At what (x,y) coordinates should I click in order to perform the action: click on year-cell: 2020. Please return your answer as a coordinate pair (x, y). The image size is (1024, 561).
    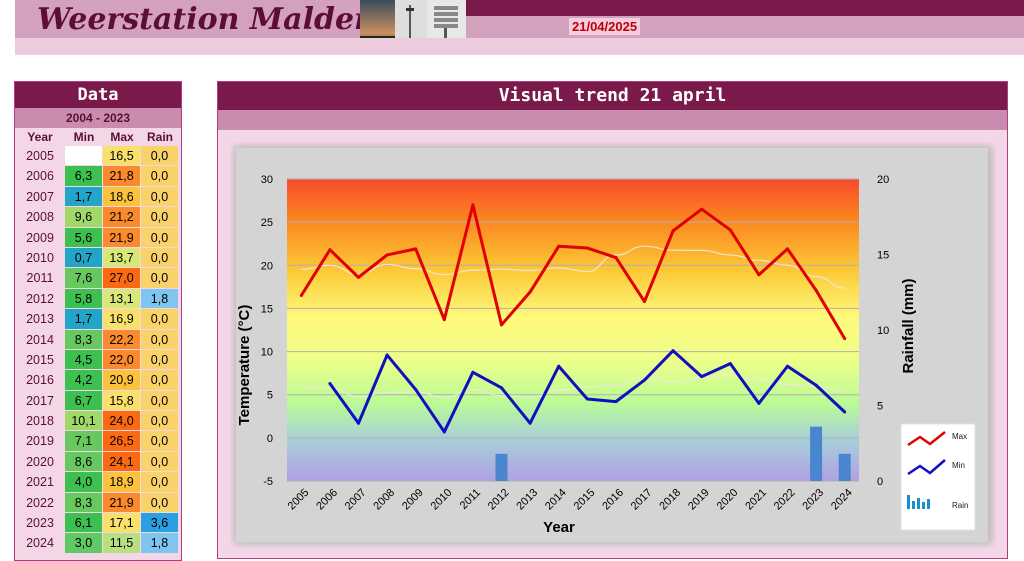
    Looking at the image, I should click on (40, 461).